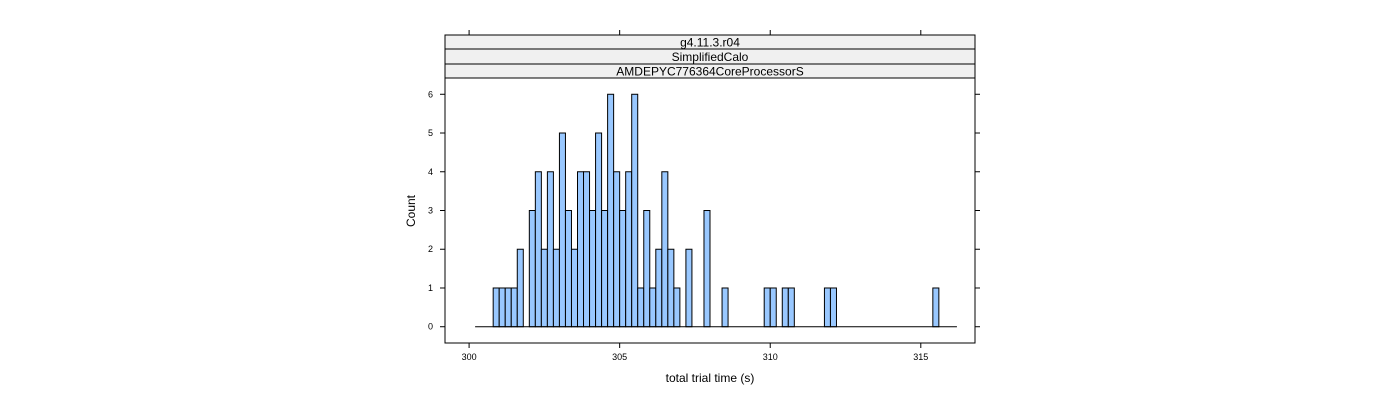 This screenshot has width=1400, height=400. Describe the element at coordinates (430, 327) in the screenshot. I see `y-tick-label-0: 0` at that location.